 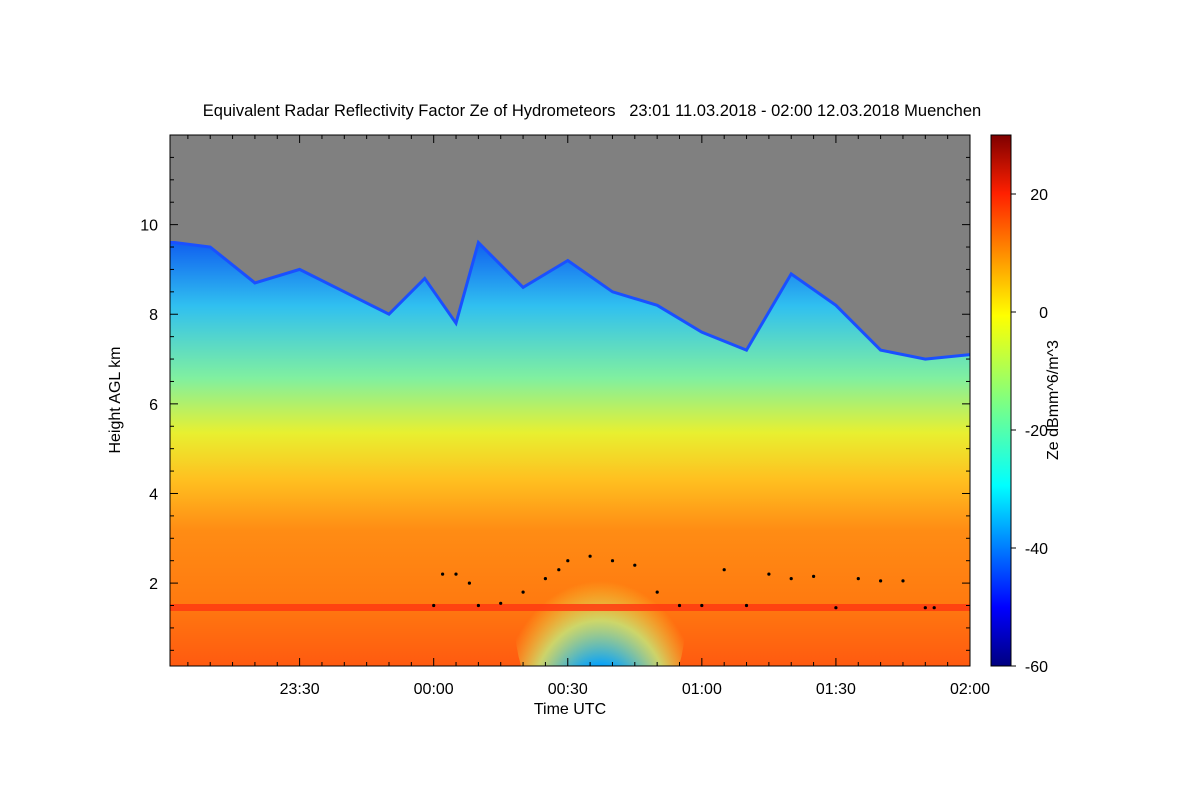 What do you see at coordinates (153, 405) in the screenshot?
I see `y-tick-label: 6` at bounding box center [153, 405].